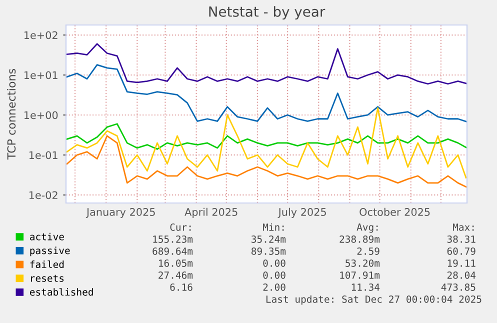 The width and height of the screenshot is (497, 323). What do you see at coordinates (461, 239) in the screenshot?
I see `text: 38.31` at bounding box center [461, 239].